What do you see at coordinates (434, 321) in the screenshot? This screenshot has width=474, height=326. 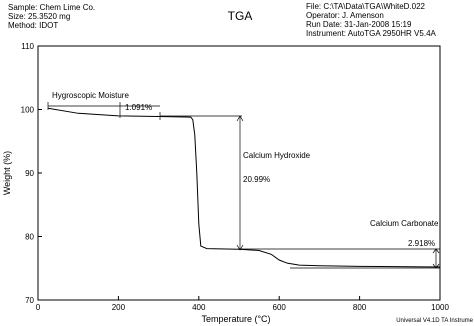 I see `footer: Universal V4.1D TA Instrume` at bounding box center [434, 321].